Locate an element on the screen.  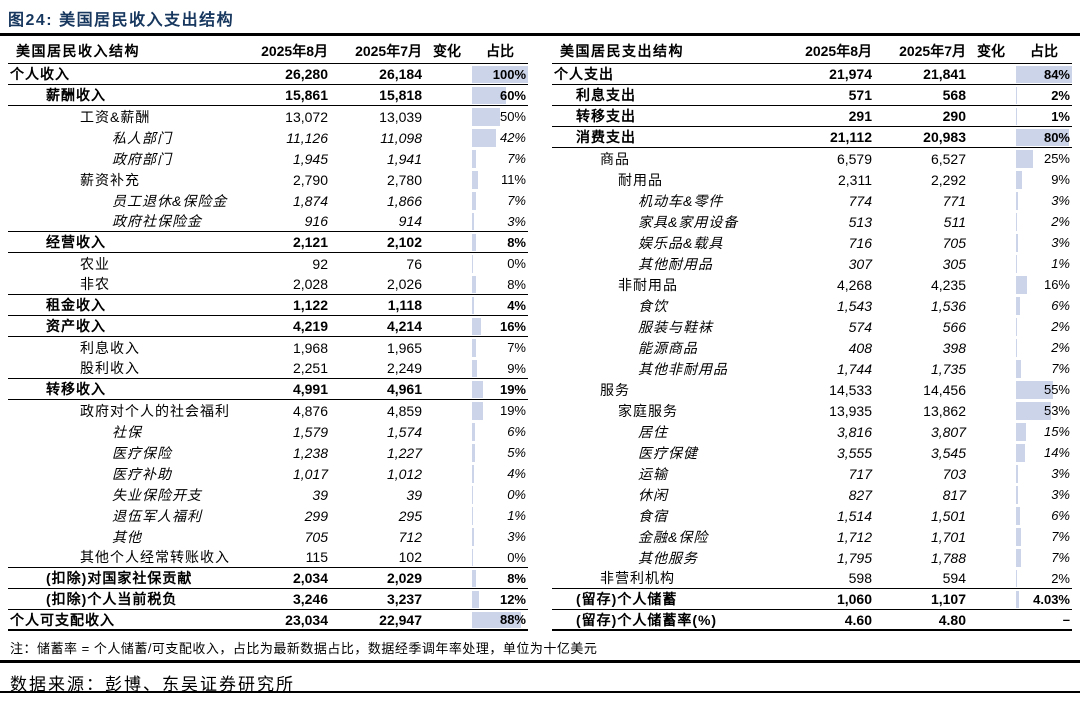
share-cell: 8% is located at coordinates (500, 242).